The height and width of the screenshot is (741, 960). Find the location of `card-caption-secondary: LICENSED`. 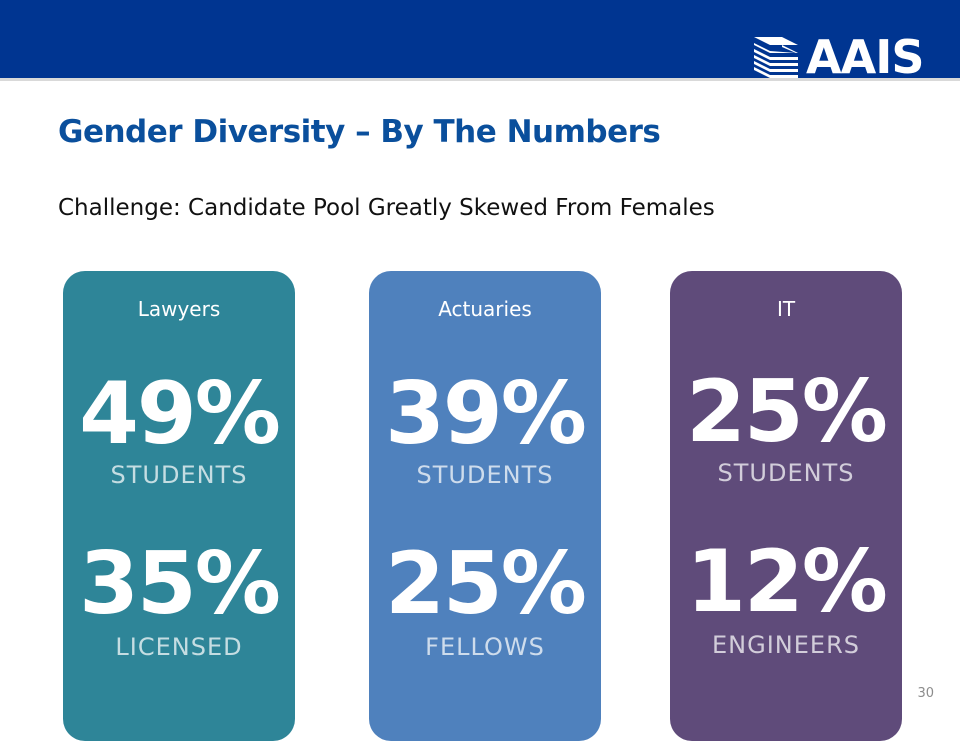

card-caption-secondary: LICENSED is located at coordinates (179, 647).